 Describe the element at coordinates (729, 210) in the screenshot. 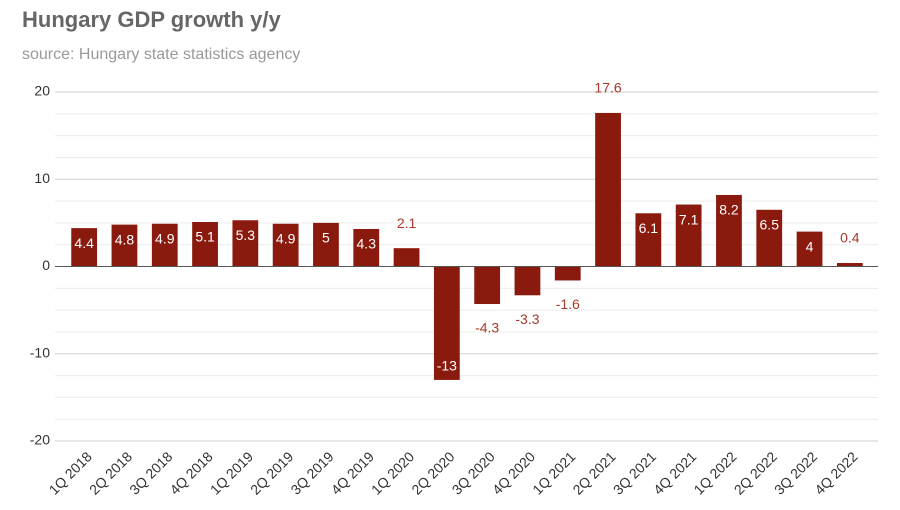

I see `data-label: 8.2` at that location.